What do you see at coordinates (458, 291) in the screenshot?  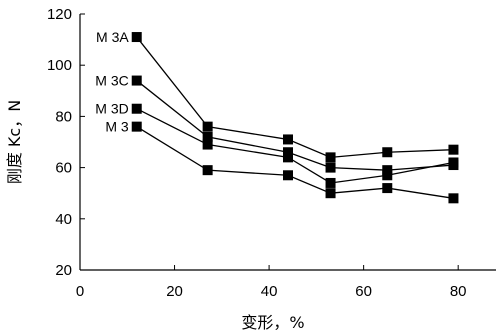 I see `x-tick-label-80: 80` at bounding box center [458, 291].